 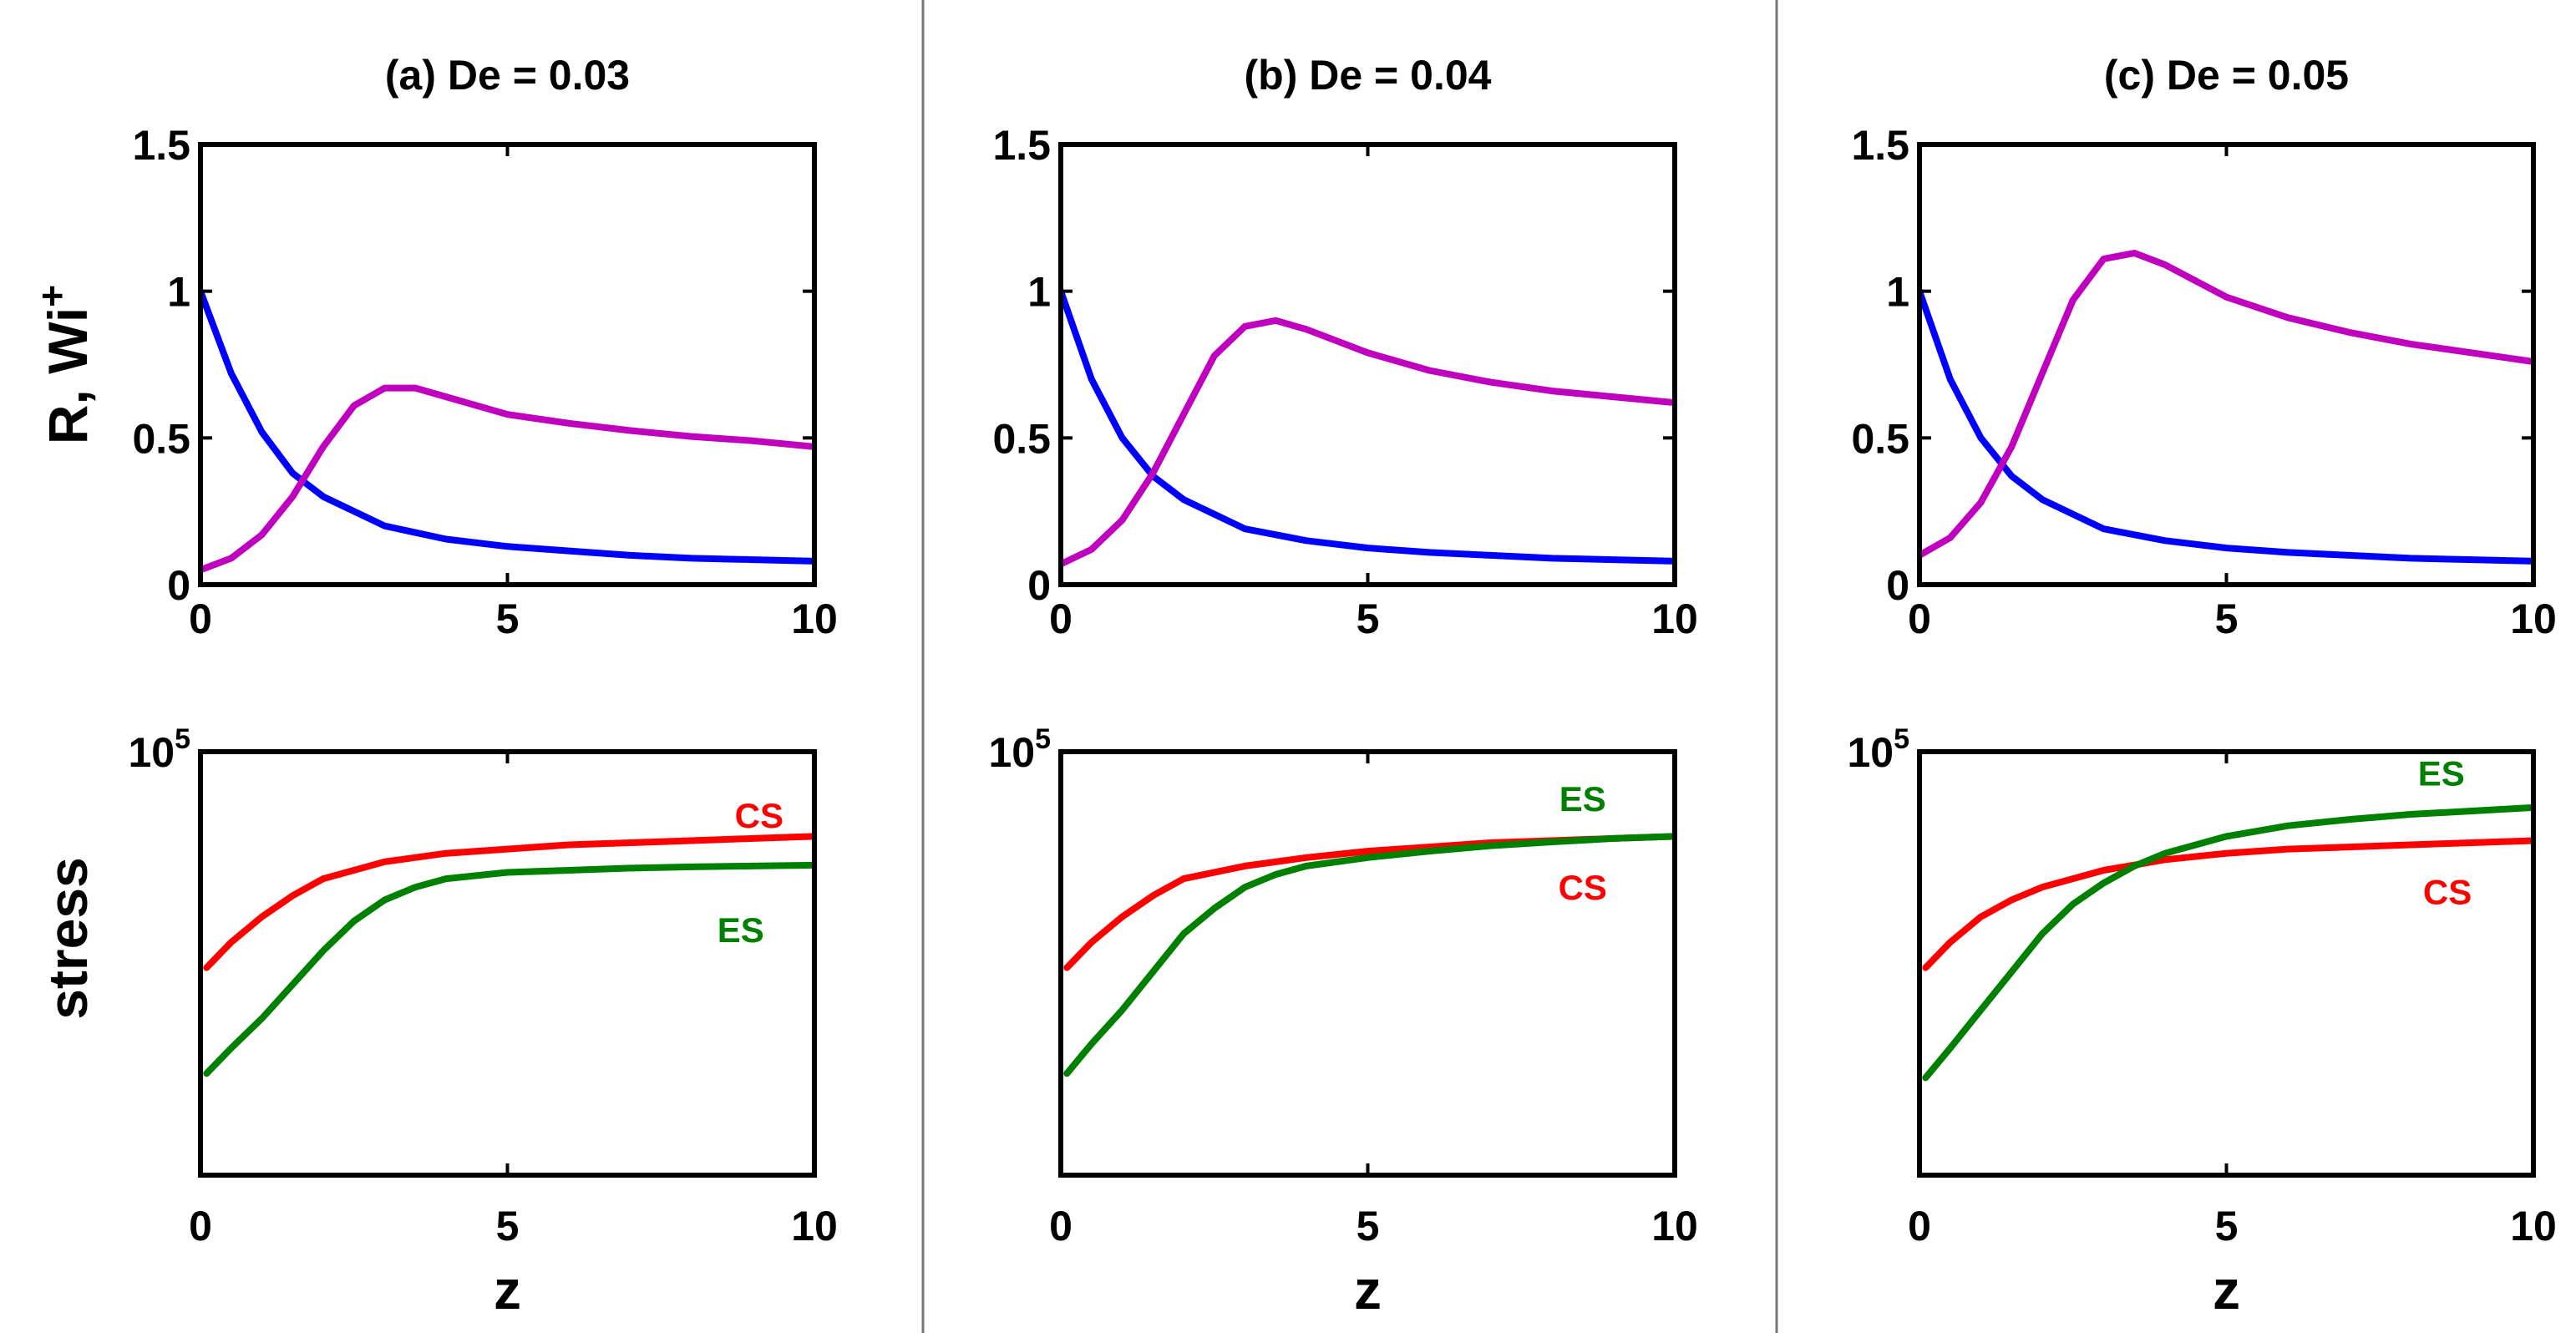 I want to click on bottom-a-ytick-label-top: 105, so click(x=159, y=749).